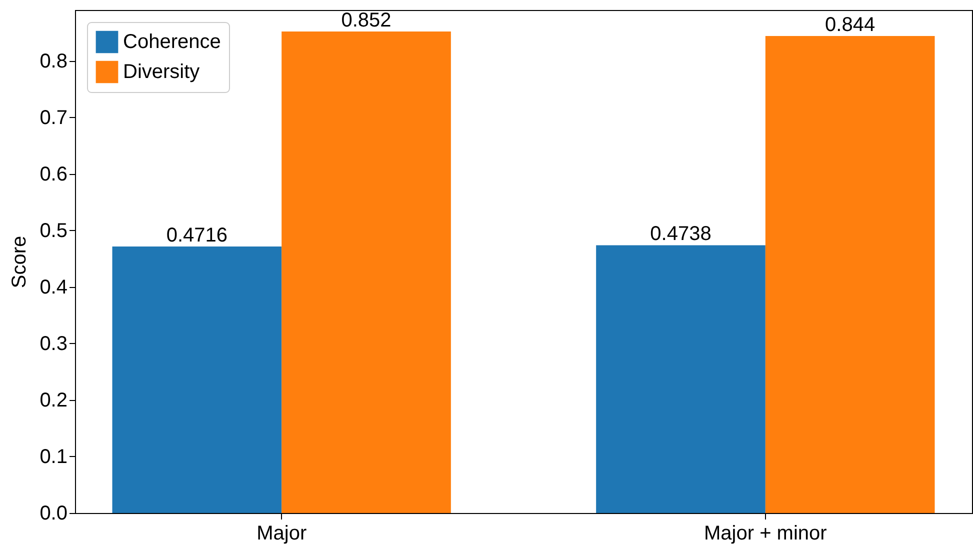 The height and width of the screenshot is (545, 973). Describe the element at coordinates (850, 25) in the screenshot. I see `data-label: 0.844` at that location.